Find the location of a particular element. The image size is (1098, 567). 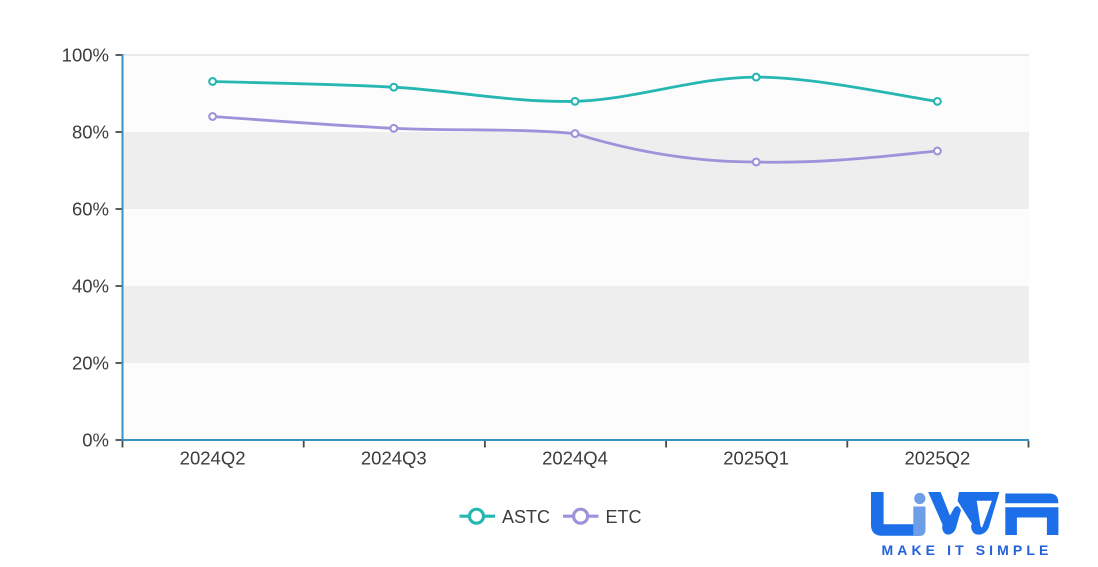

svg-text: ETC is located at coordinates (624, 517).